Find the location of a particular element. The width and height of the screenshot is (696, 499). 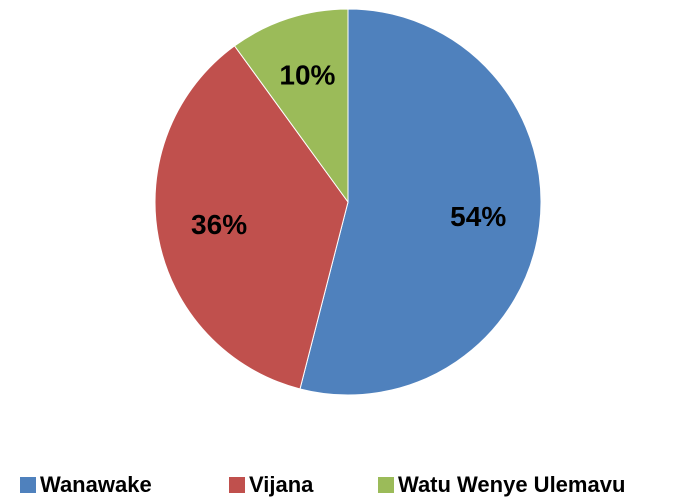

data-label: 36% is located at coordinates (219, 224).